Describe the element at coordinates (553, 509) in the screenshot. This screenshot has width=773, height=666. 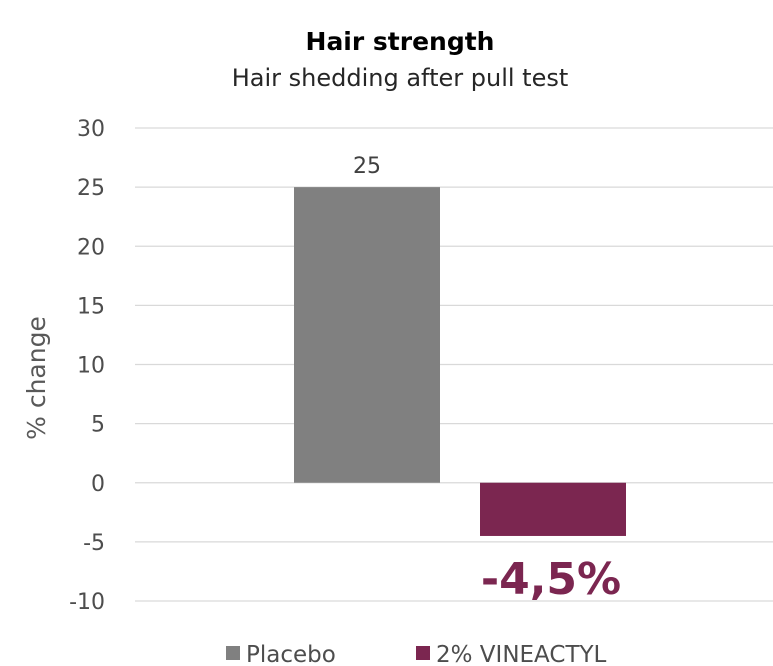
I see `bar-2-vineactyl` at that location.